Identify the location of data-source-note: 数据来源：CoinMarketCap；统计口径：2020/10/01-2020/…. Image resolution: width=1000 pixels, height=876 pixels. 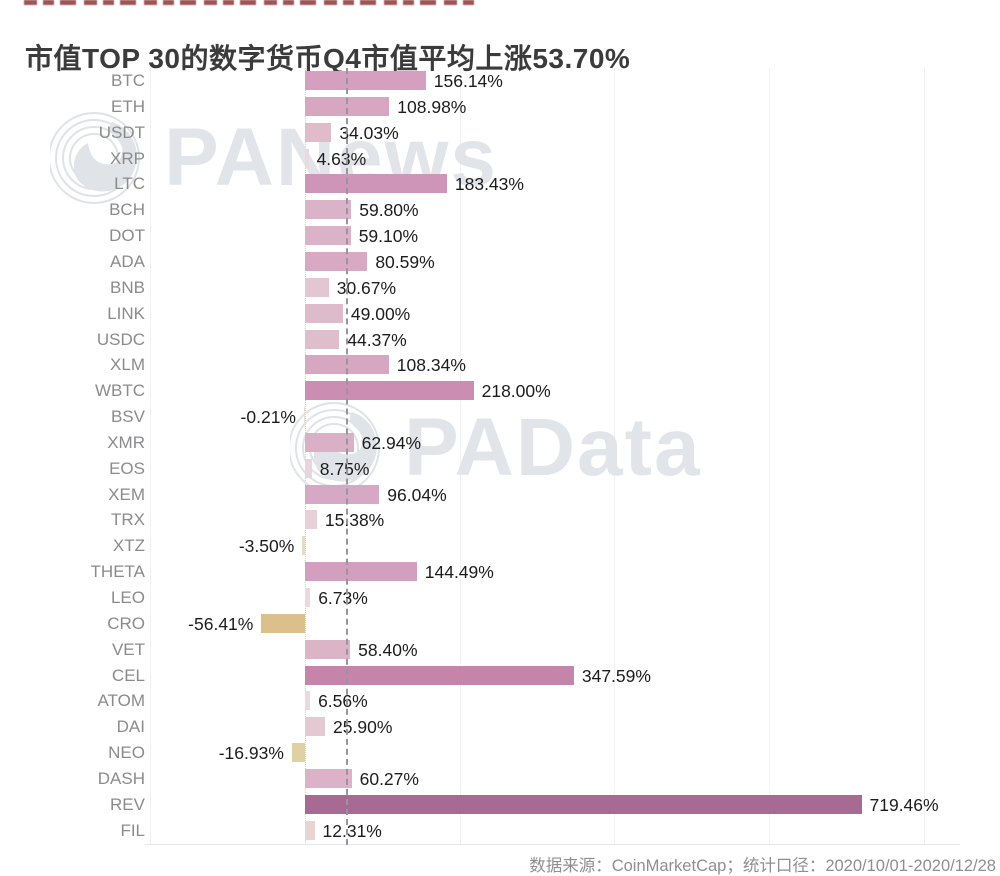
(762, 866).